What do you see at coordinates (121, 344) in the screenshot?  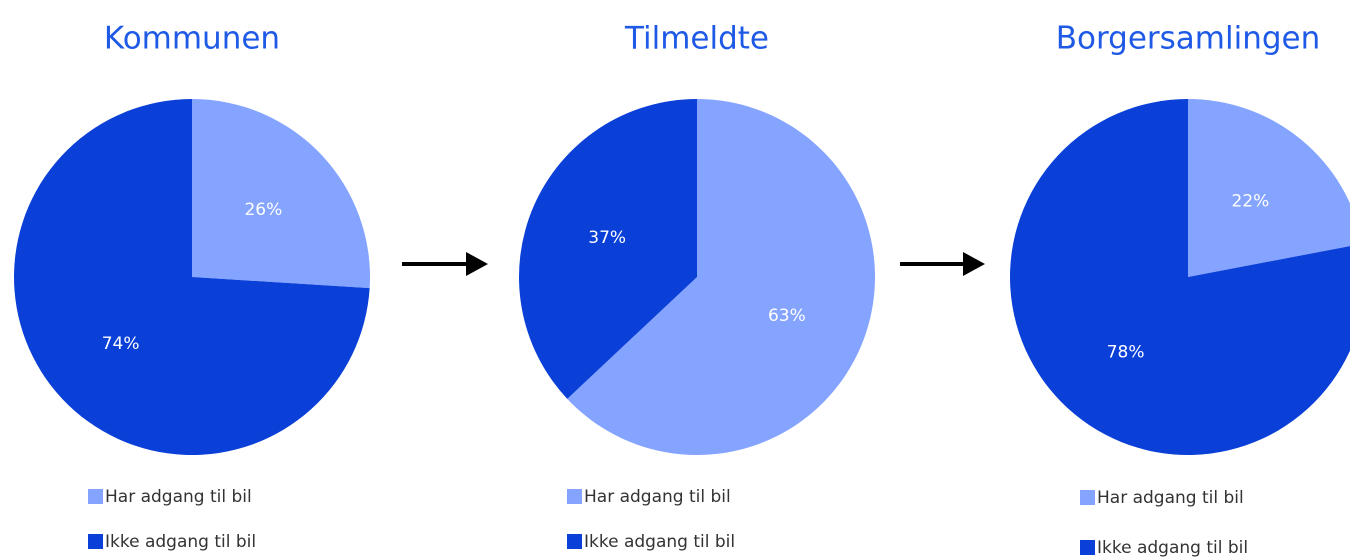 I see `data-label: 74%` at bounding box center [121, 344].